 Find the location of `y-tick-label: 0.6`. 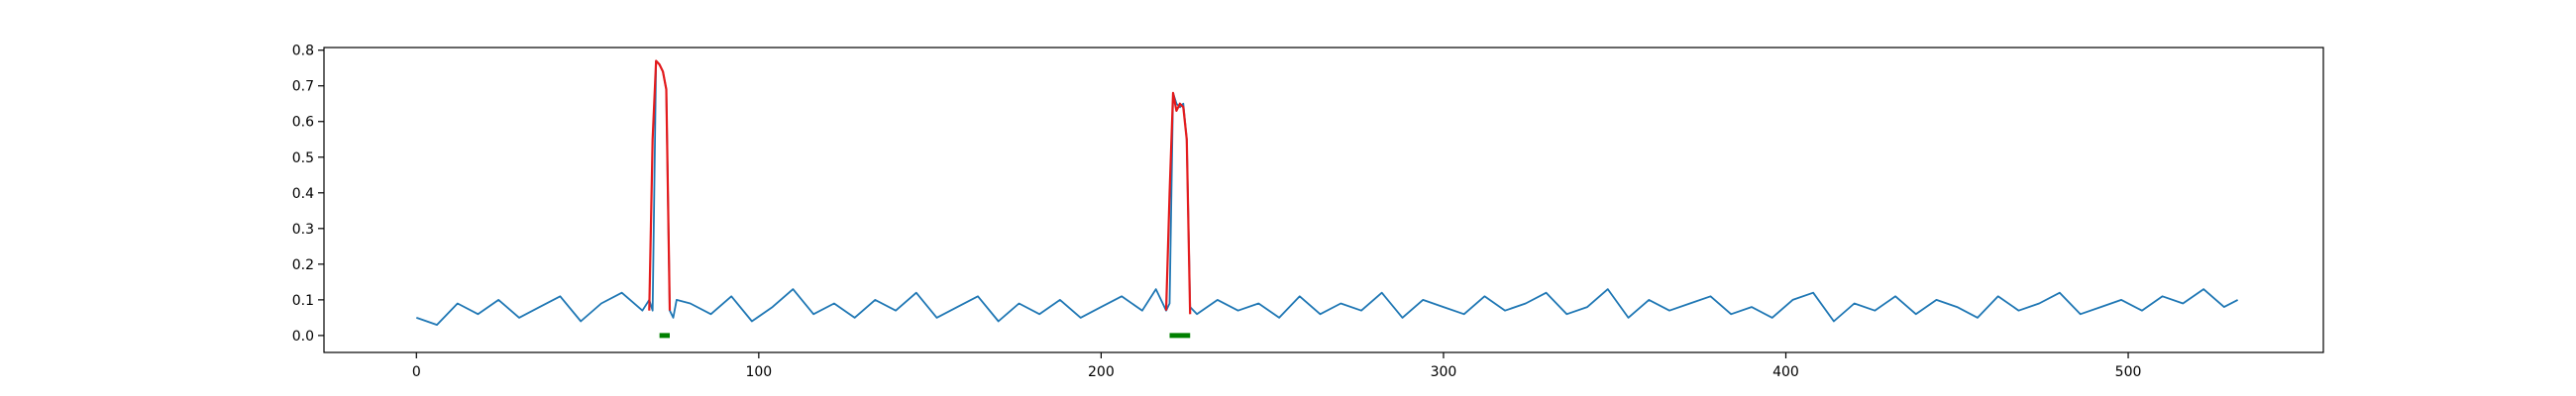

y-tick-label: 0.6 is located at coordinates (303, 123).